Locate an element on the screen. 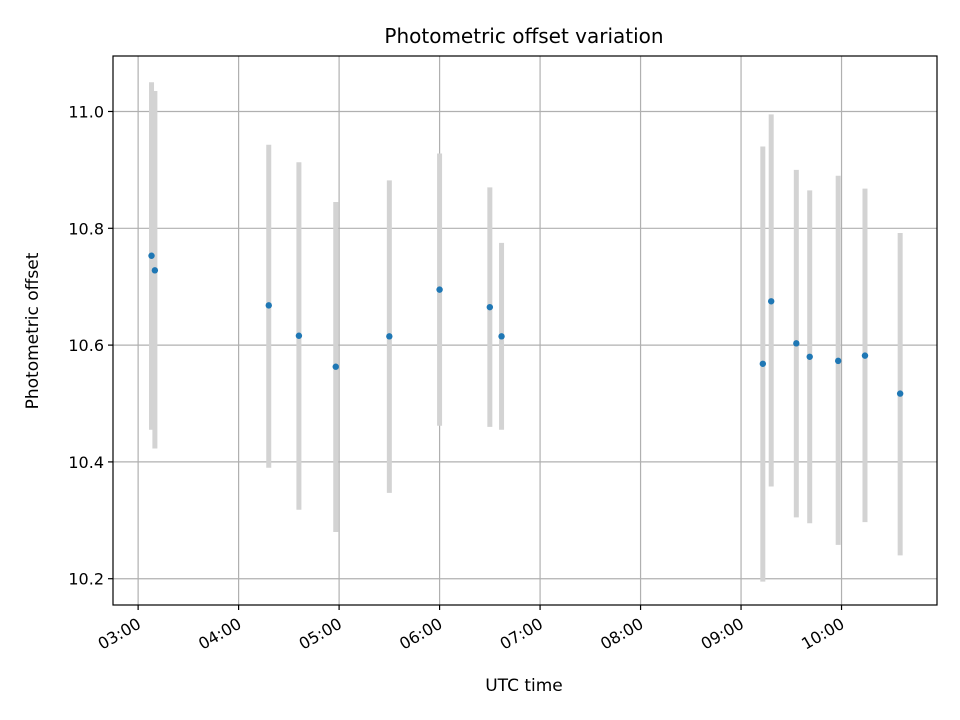 This screenshot has height=720, width=960. y-tick-label: 10.4 is located at coordinates (86, 462).